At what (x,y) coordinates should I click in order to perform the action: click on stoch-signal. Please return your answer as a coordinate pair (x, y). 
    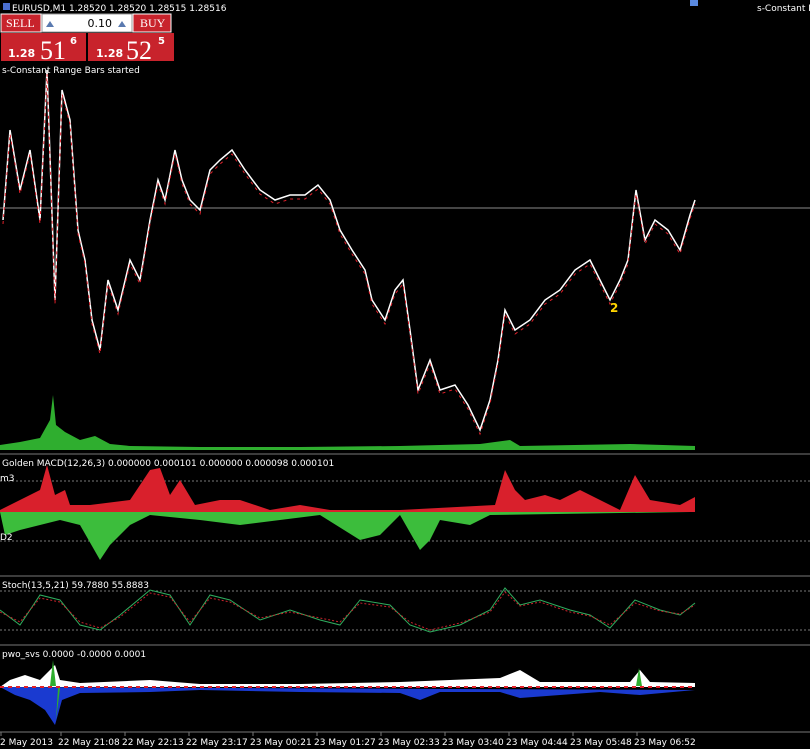
    Looking at the image, I should click on (348, 611).